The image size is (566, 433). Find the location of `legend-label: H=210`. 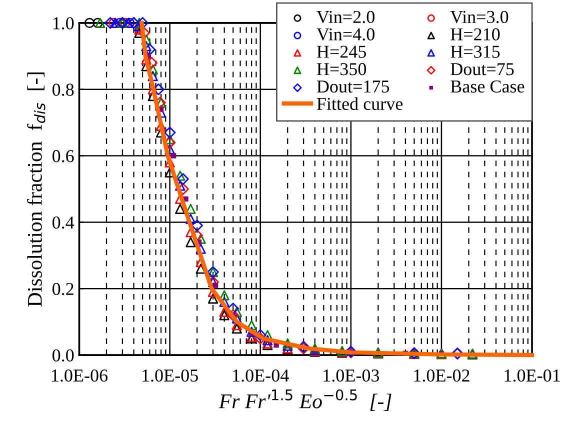

legend-label: H=210 is located at coordinates (475, 34).